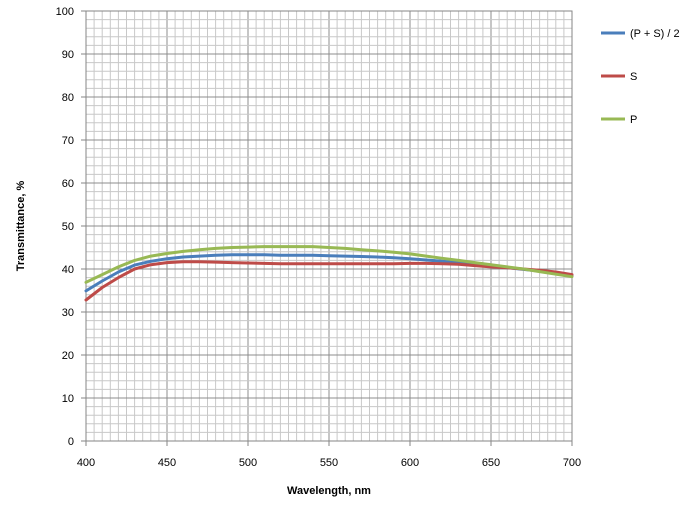  What do you see at coordinates (68, 356) in the screenshot?
I see `y-tick-label: 20` at bounding box center [68, 356].